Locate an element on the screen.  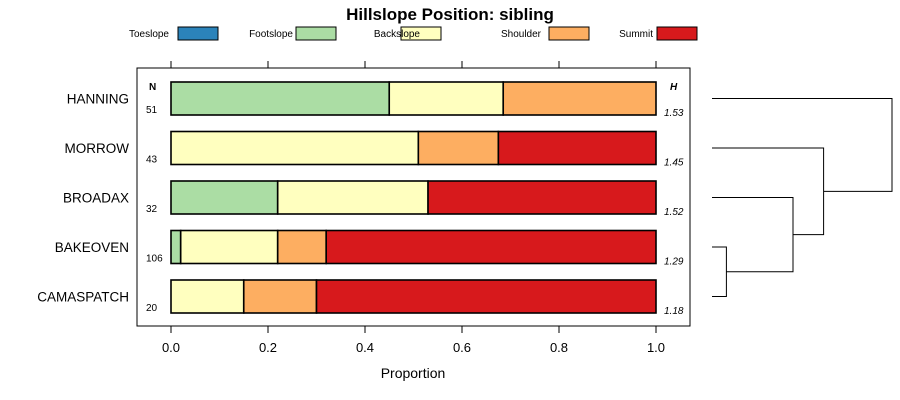
tick-label: 0.8 is located at coordinates (559, 347).